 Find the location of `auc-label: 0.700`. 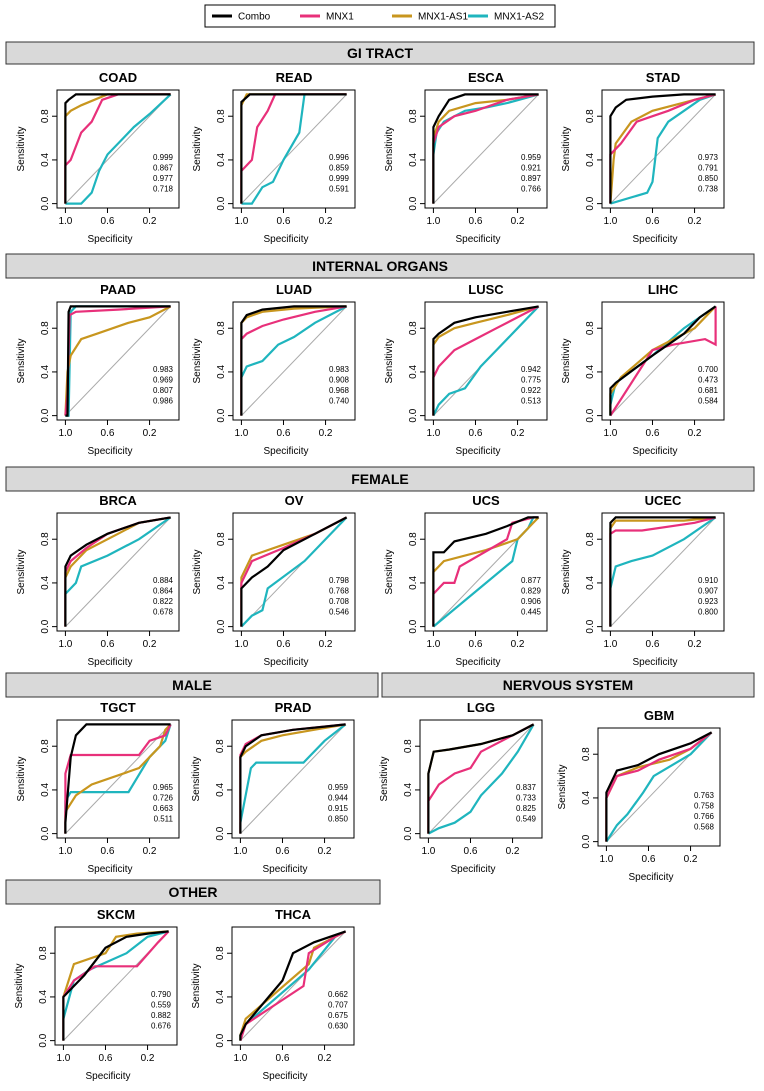

auc-label: 0.700 is located at coordinates (708, 369).